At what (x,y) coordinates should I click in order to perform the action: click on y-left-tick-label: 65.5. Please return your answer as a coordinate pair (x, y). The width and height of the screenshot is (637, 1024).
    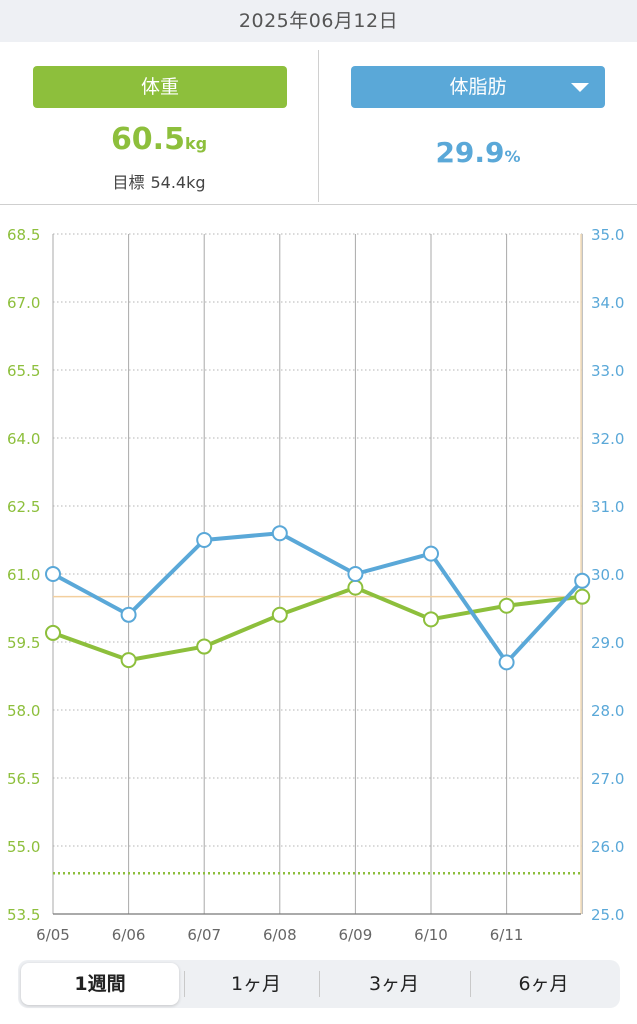
    Looking at the image, I should click on (23, 371).